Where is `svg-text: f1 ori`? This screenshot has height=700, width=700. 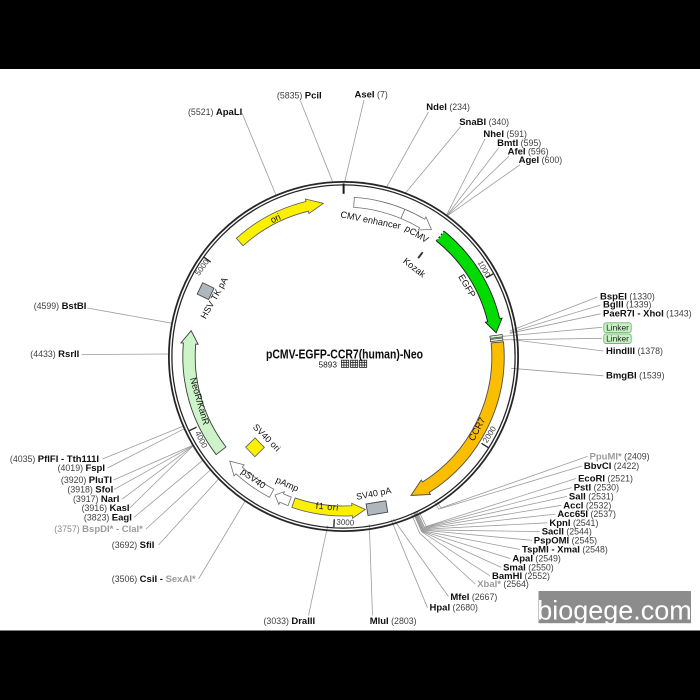 svg-text: f1 ori is located at coordinates (327, 507).